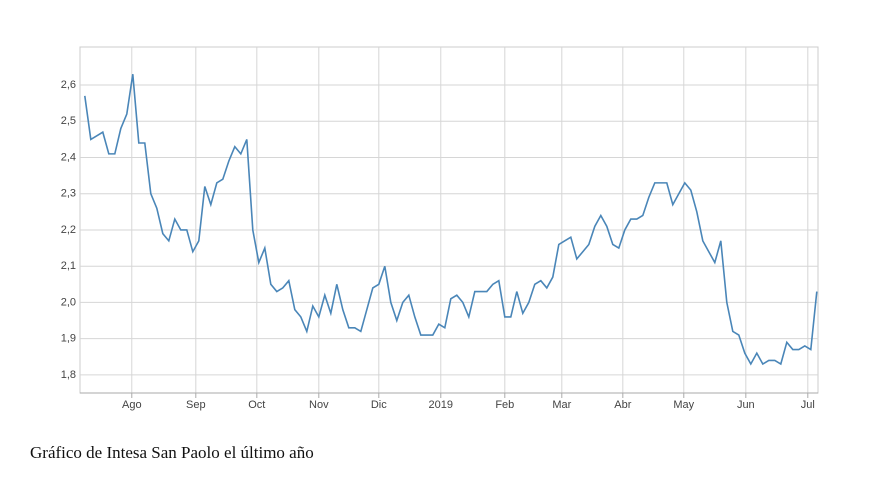 This screenshot has width=873, height=482. What do you see at coordinates (68, 157) in the screenshot?
I see `y-tick-label: 2,4` at bounding box center [68, 157].